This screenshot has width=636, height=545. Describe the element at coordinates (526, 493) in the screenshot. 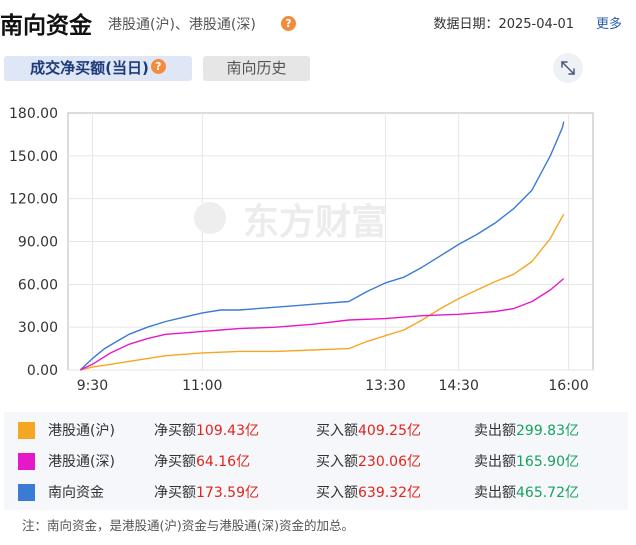

I see `sell-value: 卖出额465.72亿` at that location.